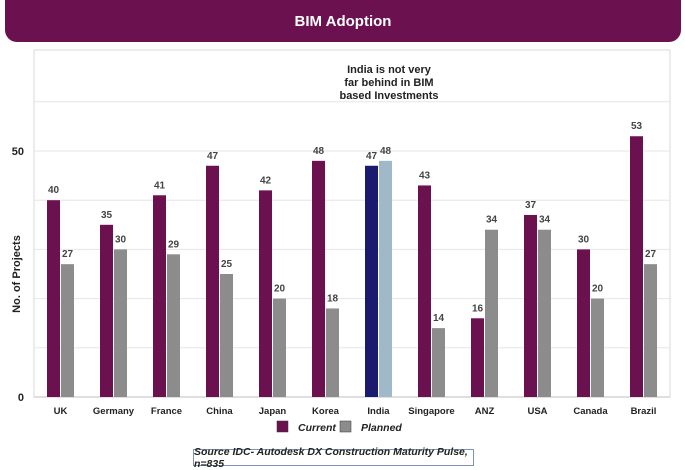 This screenshot has width=685, height=470. What do you see at coordinates (537, 411) in the screenshot?
I see `x-tick-label: USA` at bounding box center [537, 411].